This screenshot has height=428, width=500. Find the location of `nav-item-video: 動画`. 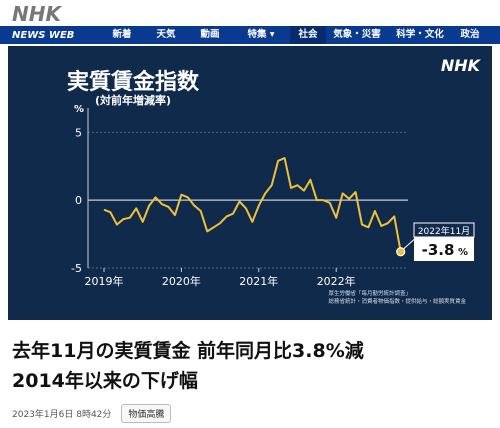

nav-item-video: 動画 is located at coordinates (210, 34).